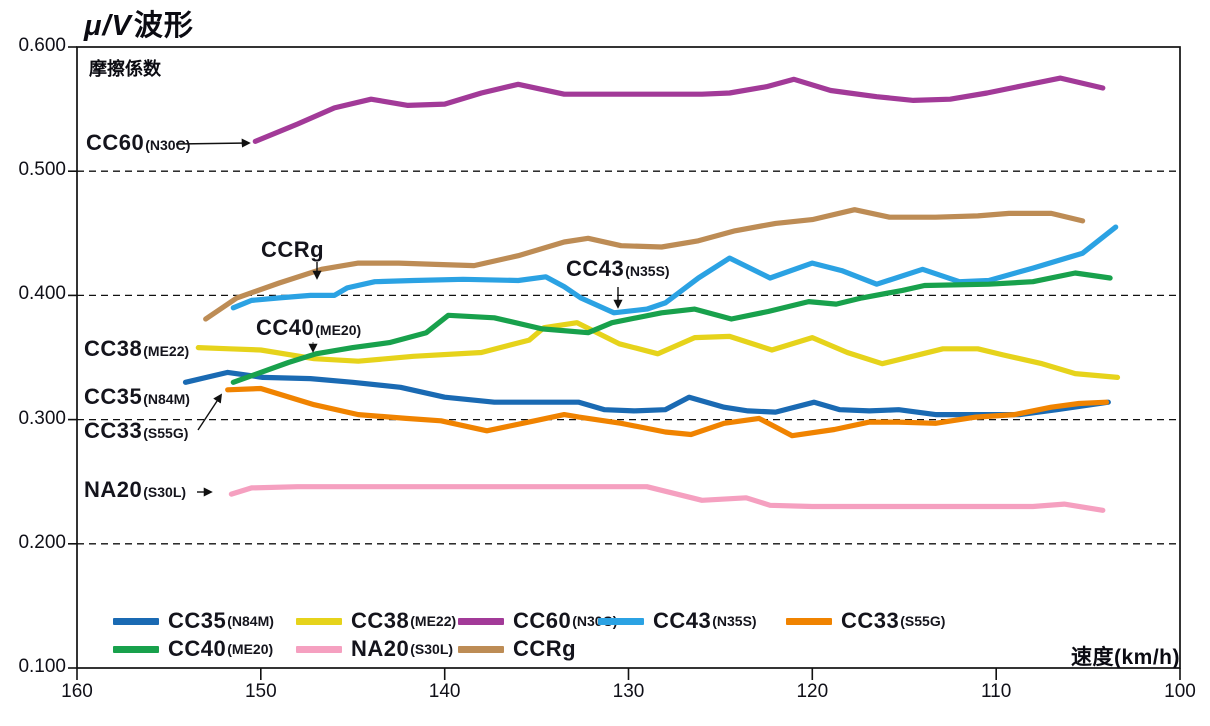 The height and width of the screenshot is (726, 1210). Describe the element at coordinates (115, 142) in the screenshot. I see `series-label-name: CC60` at that location.